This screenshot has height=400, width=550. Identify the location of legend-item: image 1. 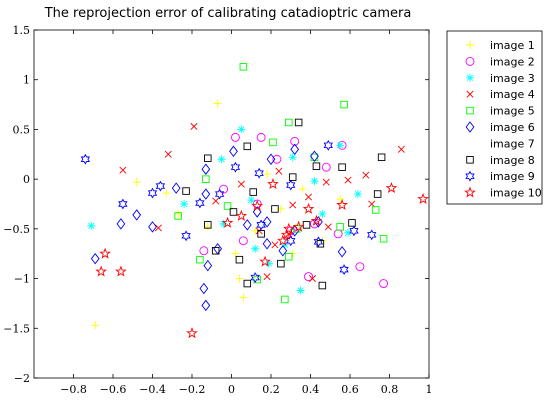
(500, 45).